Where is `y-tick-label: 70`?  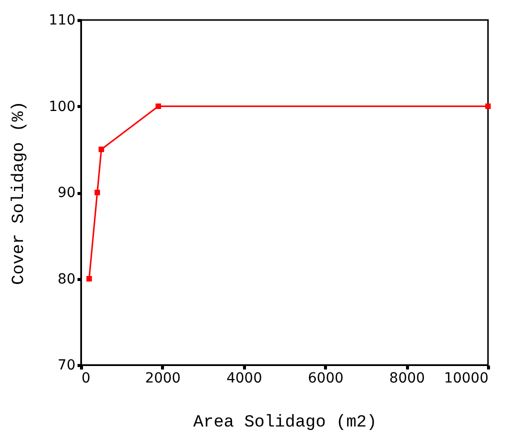
y-tick-label: 70 is located at coordinates (67, 366).